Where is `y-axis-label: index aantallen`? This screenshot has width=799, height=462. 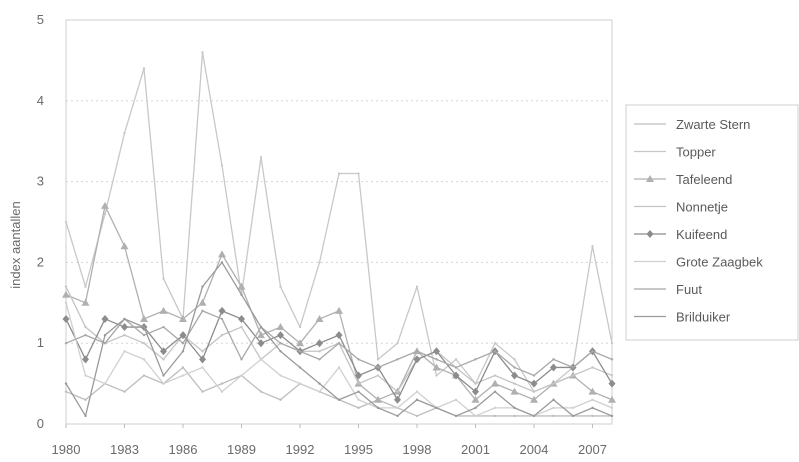
y-axis-label: index aantallen is located at coordinates (15, 244).